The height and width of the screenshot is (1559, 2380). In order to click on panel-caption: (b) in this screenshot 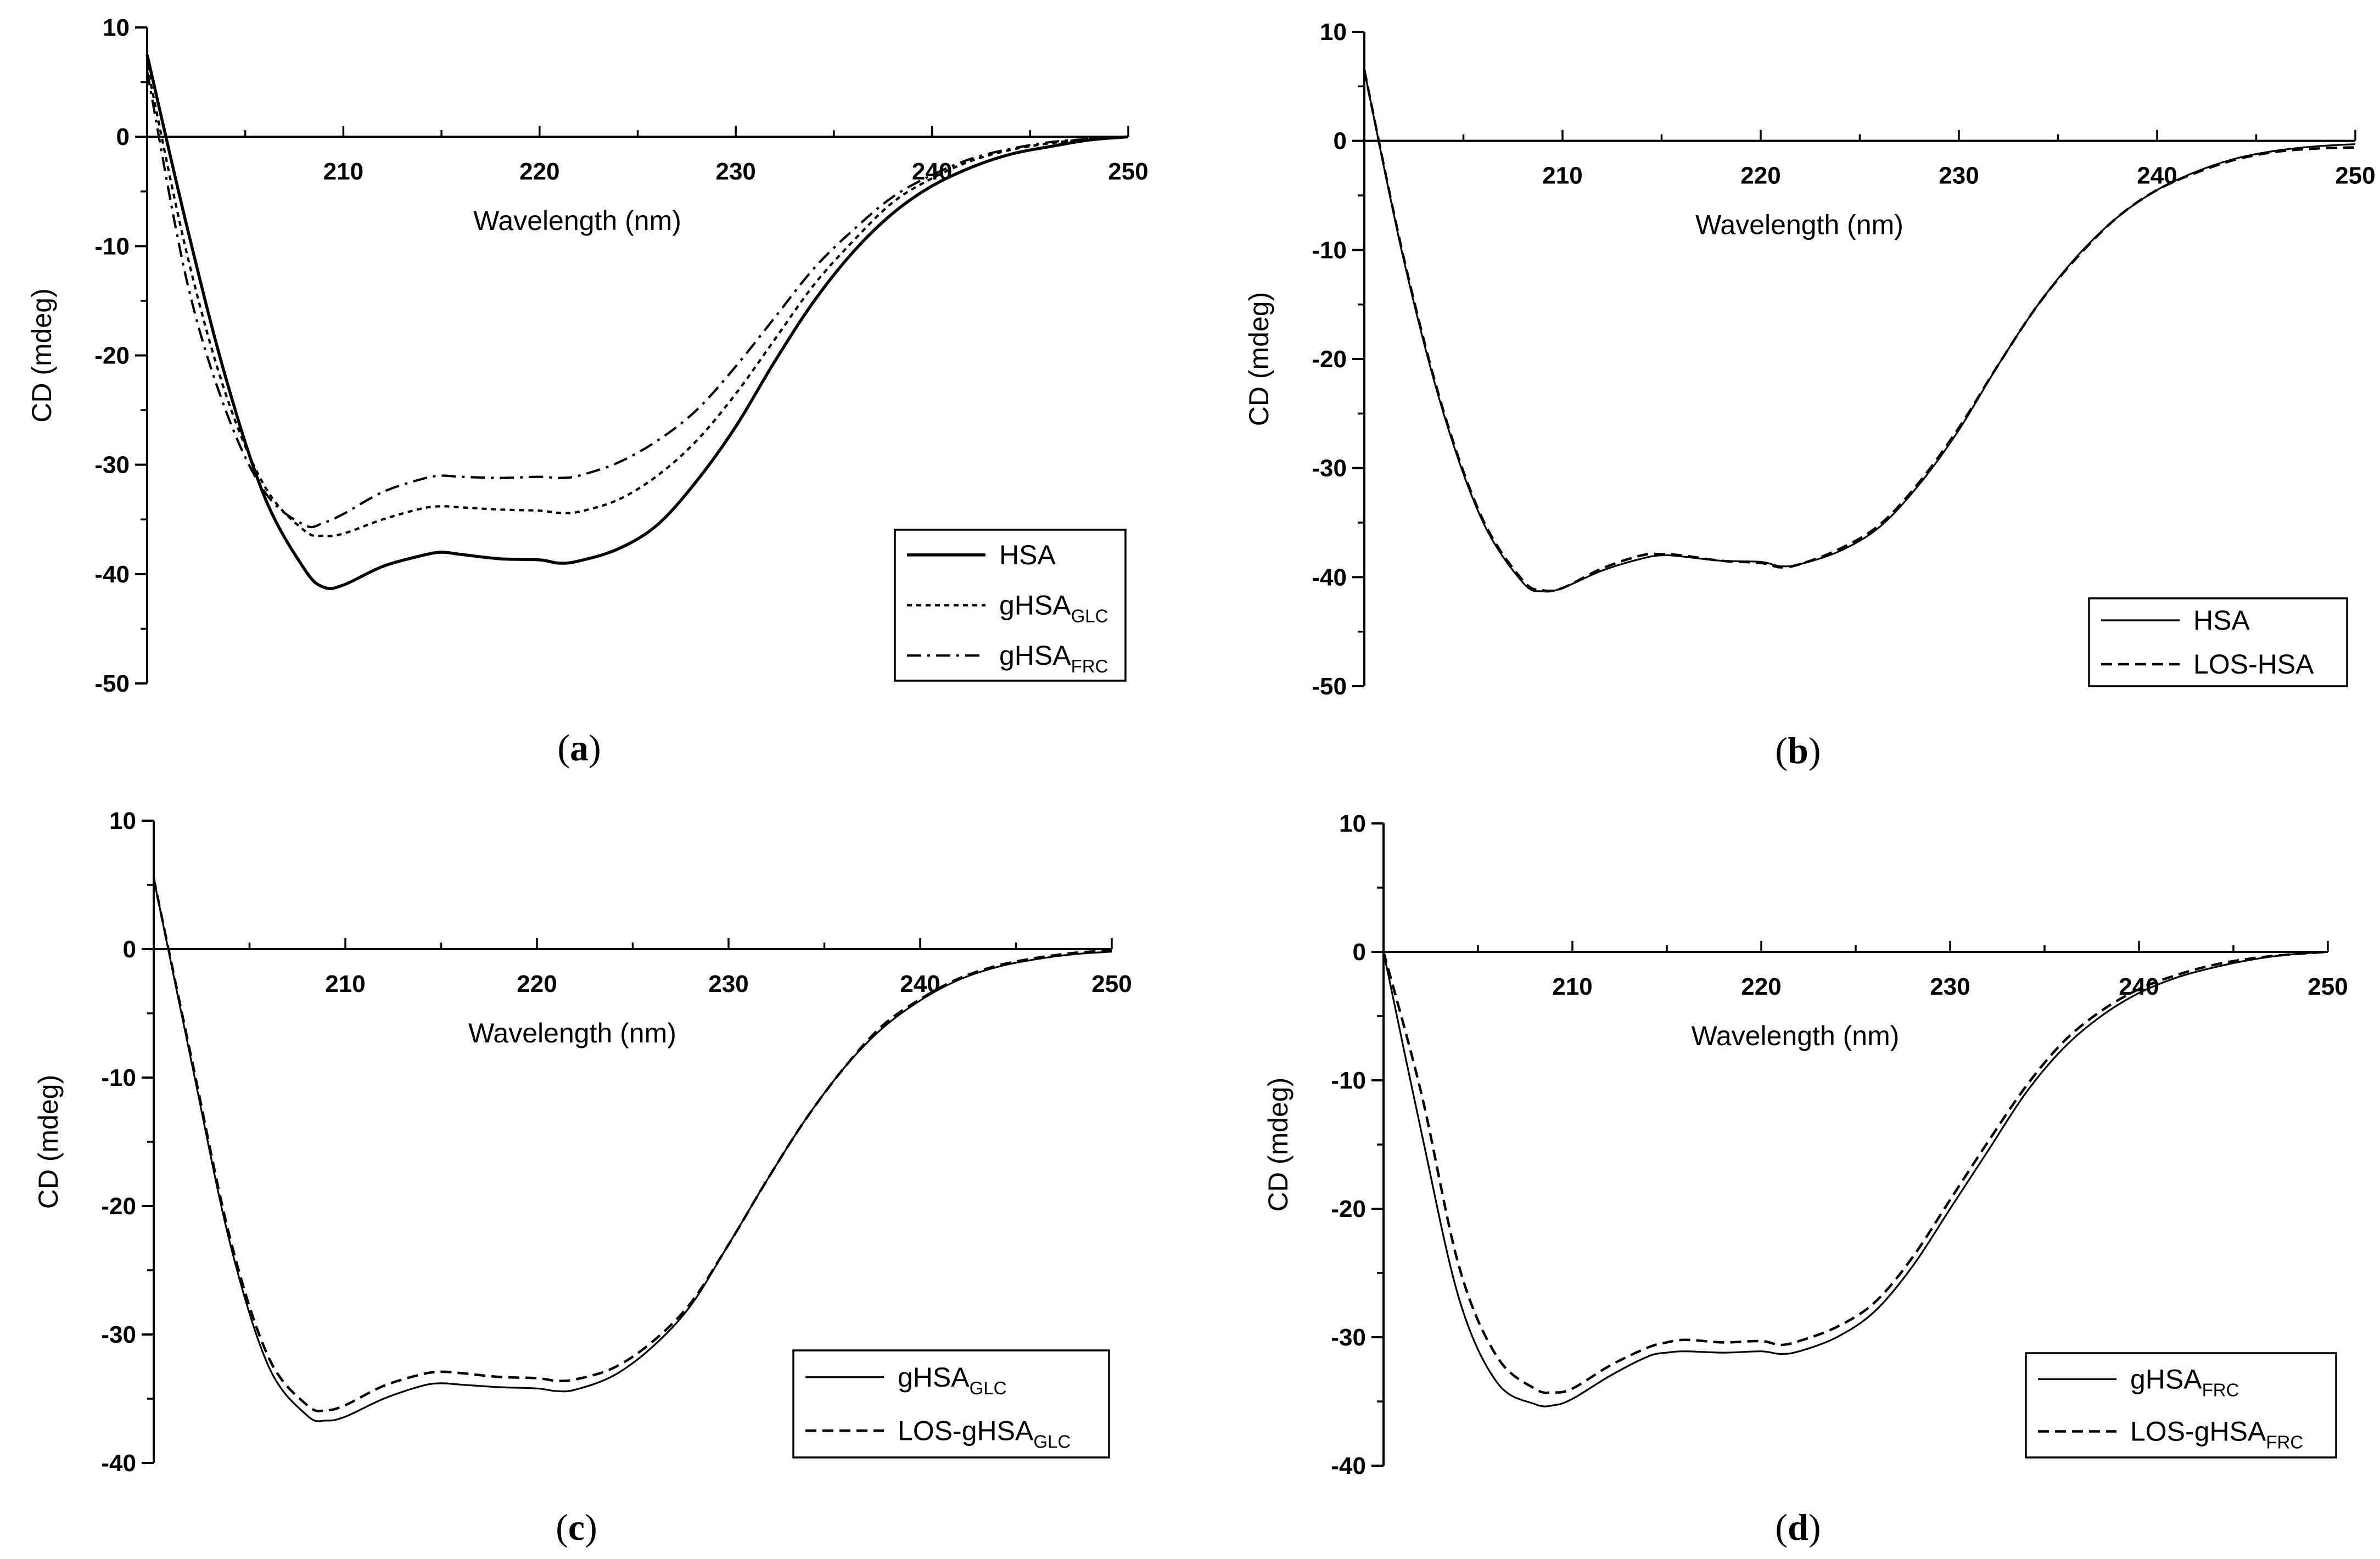, I will do `click(1798, 750)`.